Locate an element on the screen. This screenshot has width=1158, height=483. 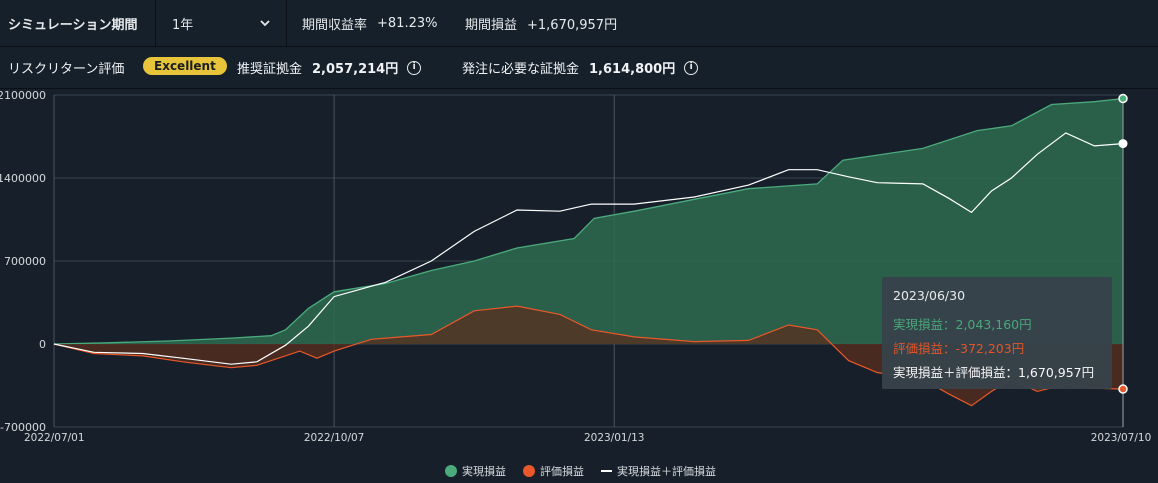
recommended-margin-stat: 推奨証拠金 2,057,214円 i is located at coordinates (329, 67).